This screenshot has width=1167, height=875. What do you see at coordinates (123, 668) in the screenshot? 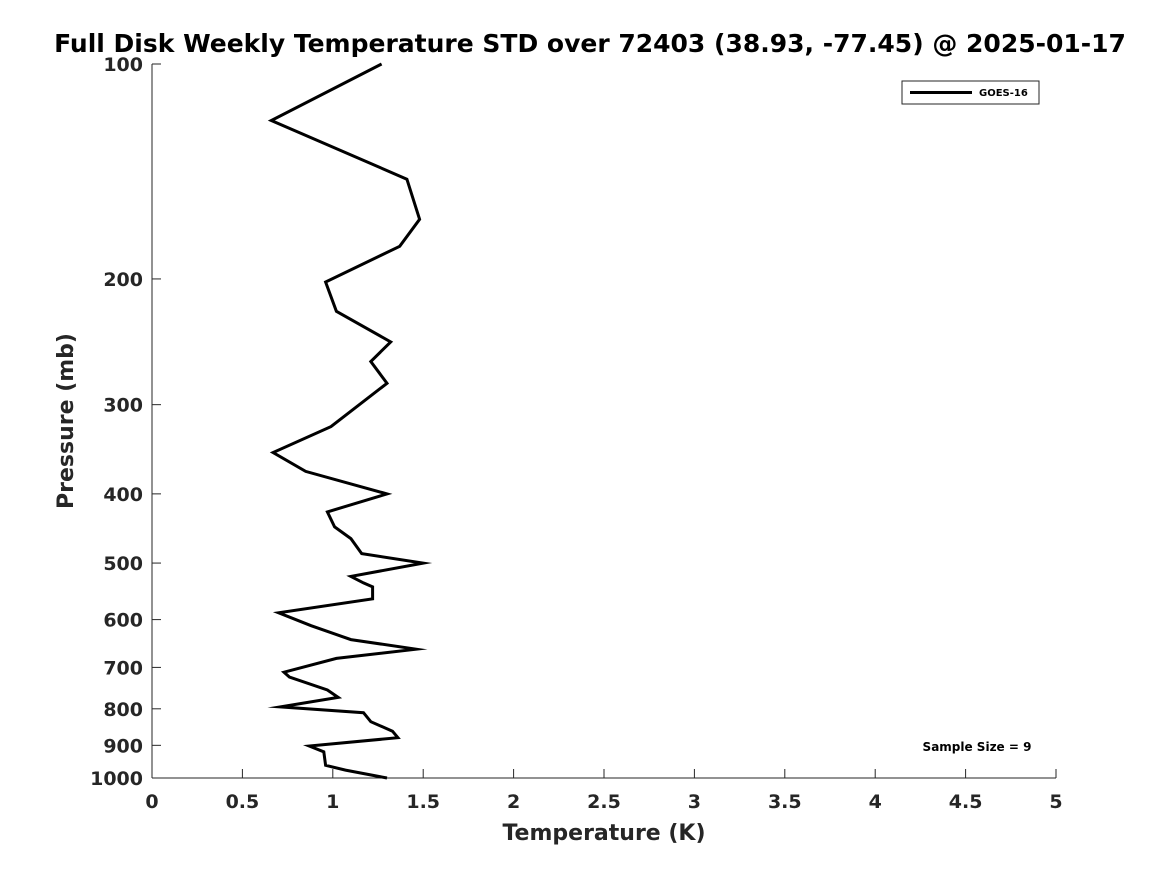
I see `y-tick-label: 700` at bounding box center [123, 668].